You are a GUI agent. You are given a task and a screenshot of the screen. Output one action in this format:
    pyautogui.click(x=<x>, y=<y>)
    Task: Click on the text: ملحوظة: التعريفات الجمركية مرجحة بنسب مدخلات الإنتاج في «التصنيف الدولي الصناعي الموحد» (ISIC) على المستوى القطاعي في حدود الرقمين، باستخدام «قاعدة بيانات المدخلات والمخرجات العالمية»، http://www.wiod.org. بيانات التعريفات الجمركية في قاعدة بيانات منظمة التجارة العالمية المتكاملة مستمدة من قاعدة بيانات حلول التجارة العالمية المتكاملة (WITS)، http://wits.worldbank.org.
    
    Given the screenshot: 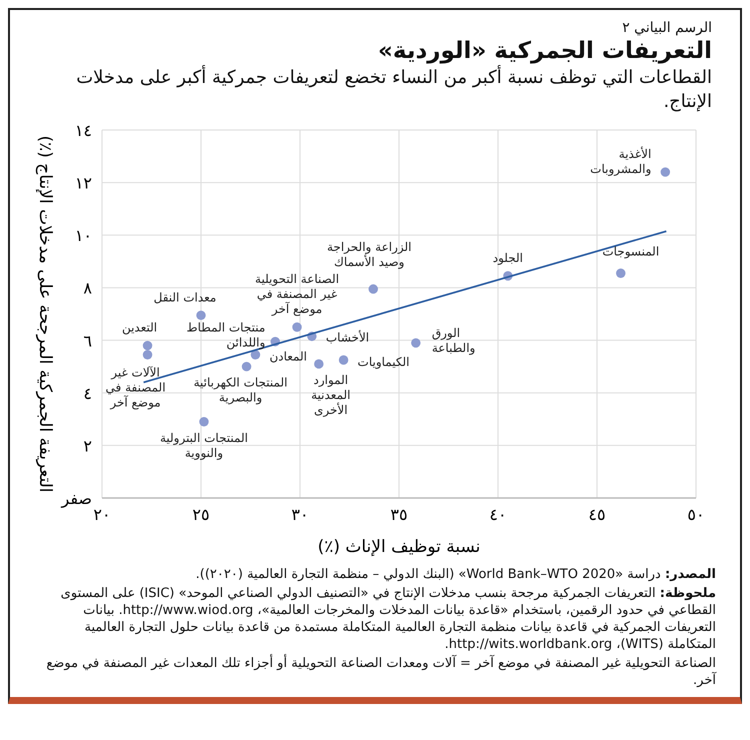 What is the action you would take?
    pyautogui.click(x=388, y=619)
    